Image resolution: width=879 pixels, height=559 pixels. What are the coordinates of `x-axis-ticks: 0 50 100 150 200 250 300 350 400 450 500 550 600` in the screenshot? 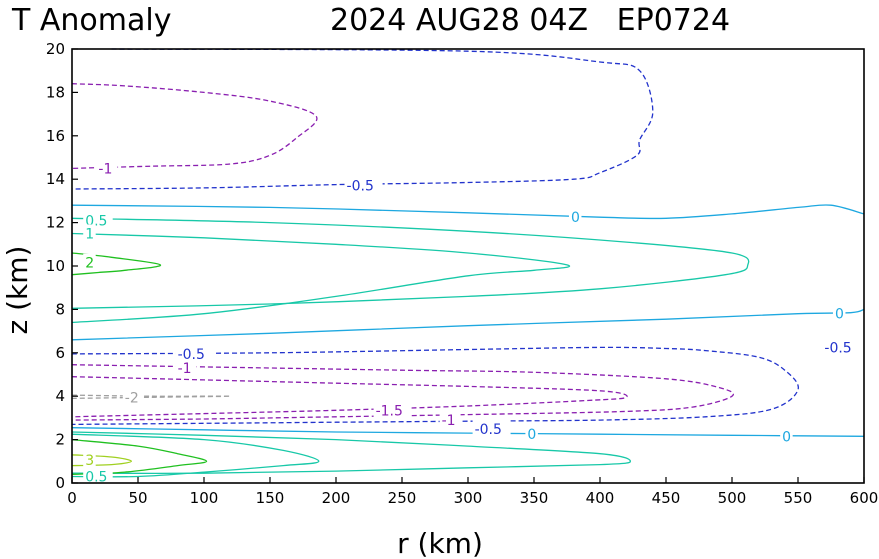 It's located at (472, 492).